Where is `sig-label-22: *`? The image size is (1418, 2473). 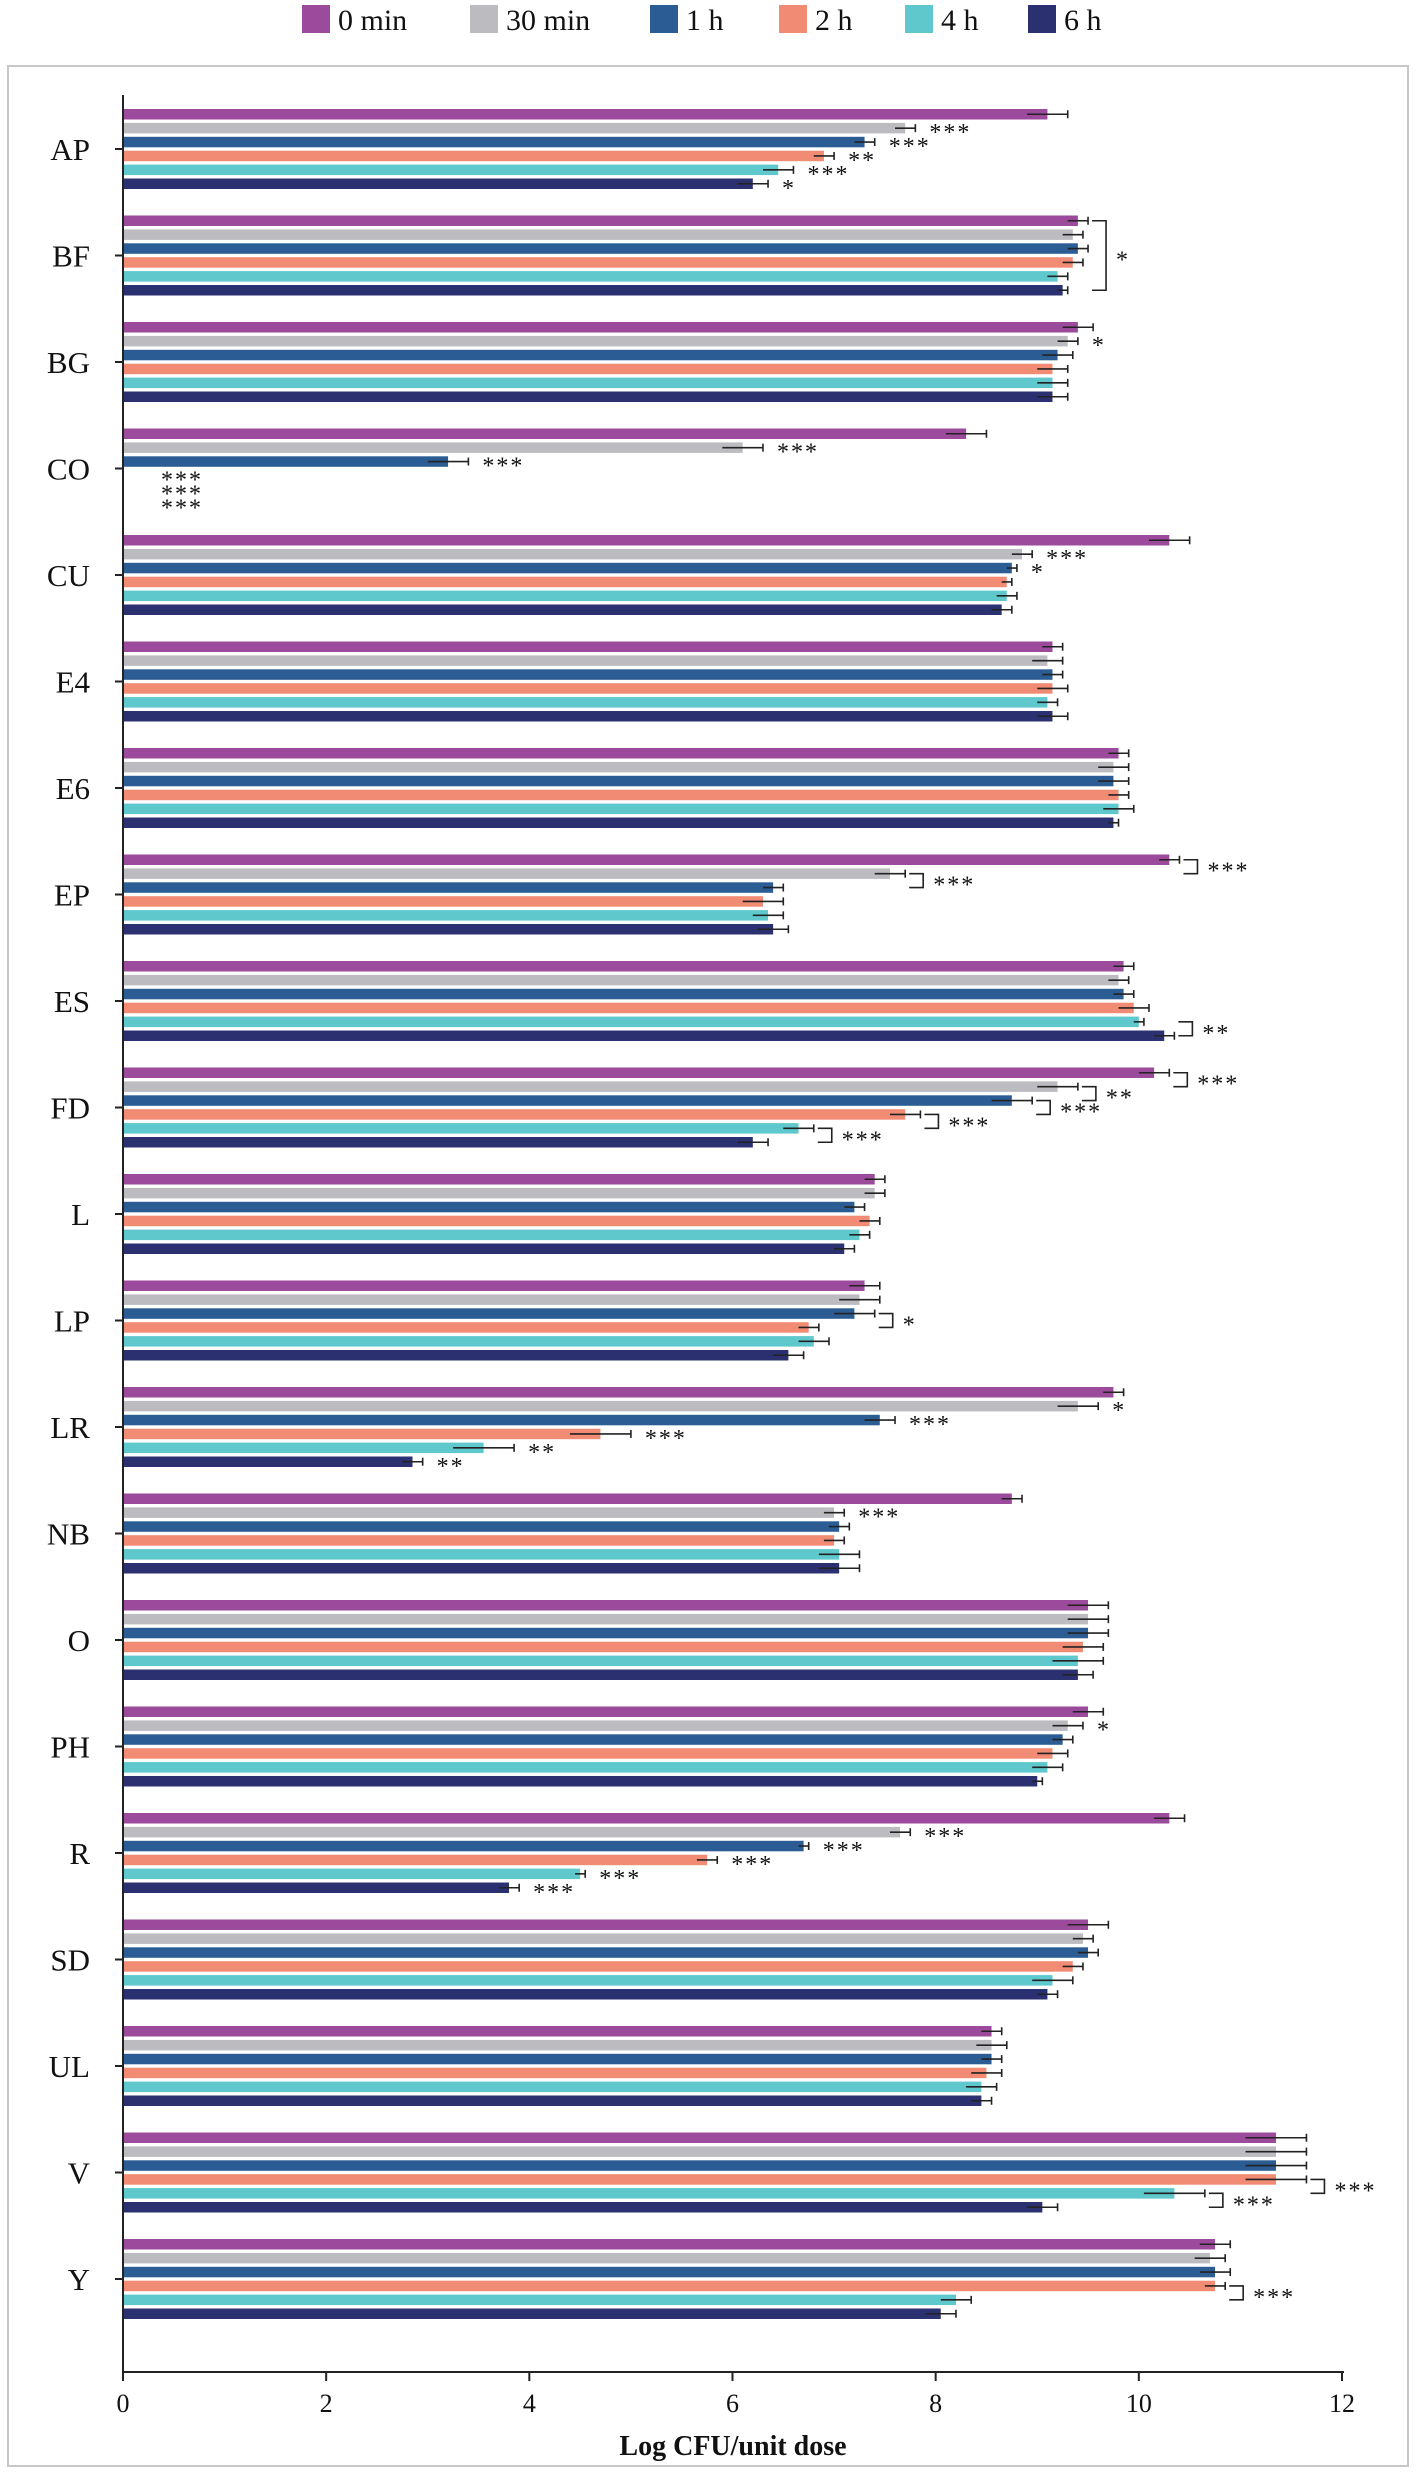 sig-label-22: * is located at coordinates (910, 1326).